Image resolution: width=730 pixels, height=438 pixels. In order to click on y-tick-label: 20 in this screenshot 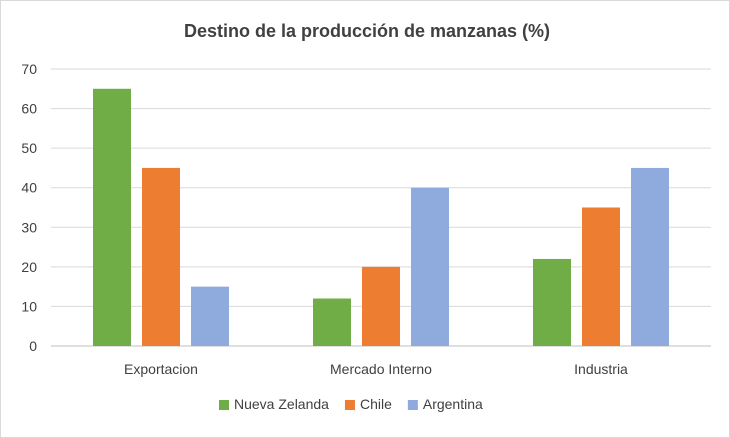, I will do `click(29, 267)`.